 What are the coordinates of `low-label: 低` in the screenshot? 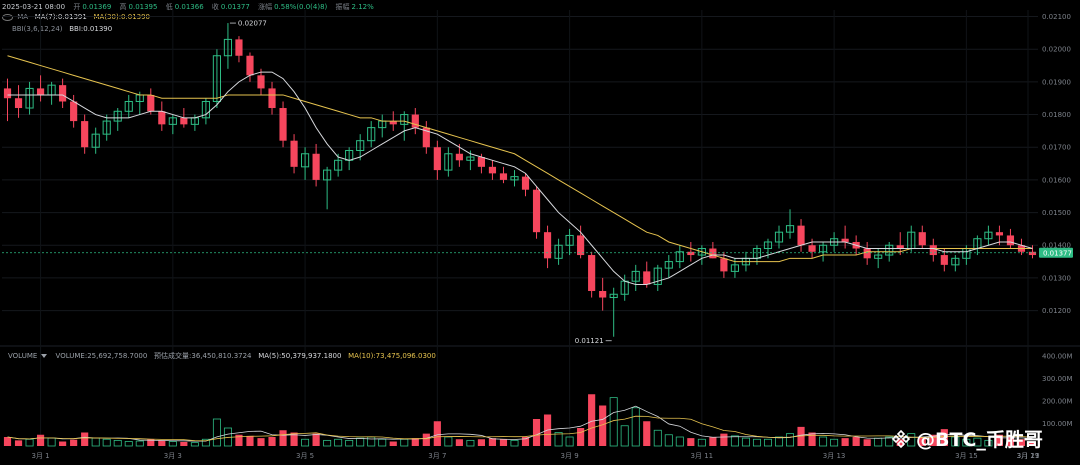 It's located at (169, 7).